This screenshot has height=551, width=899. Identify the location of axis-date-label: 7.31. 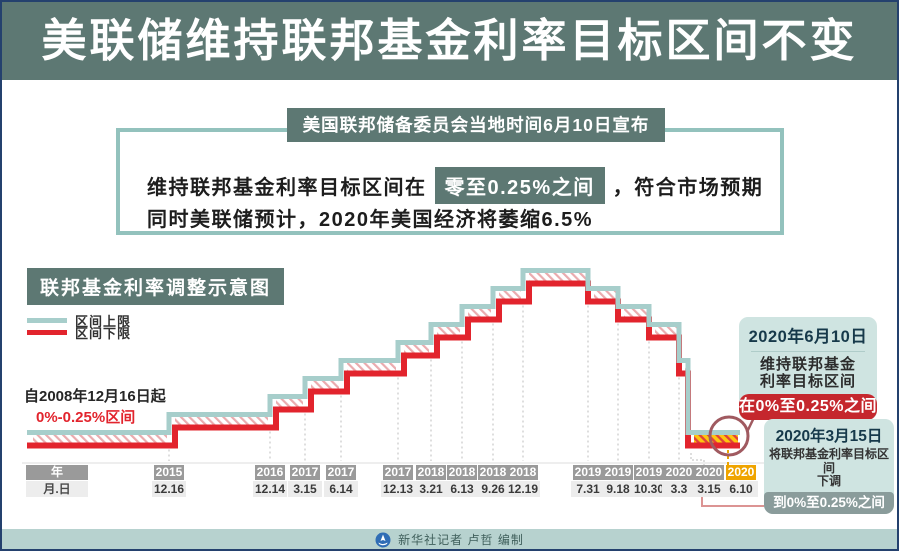
(588, 489).